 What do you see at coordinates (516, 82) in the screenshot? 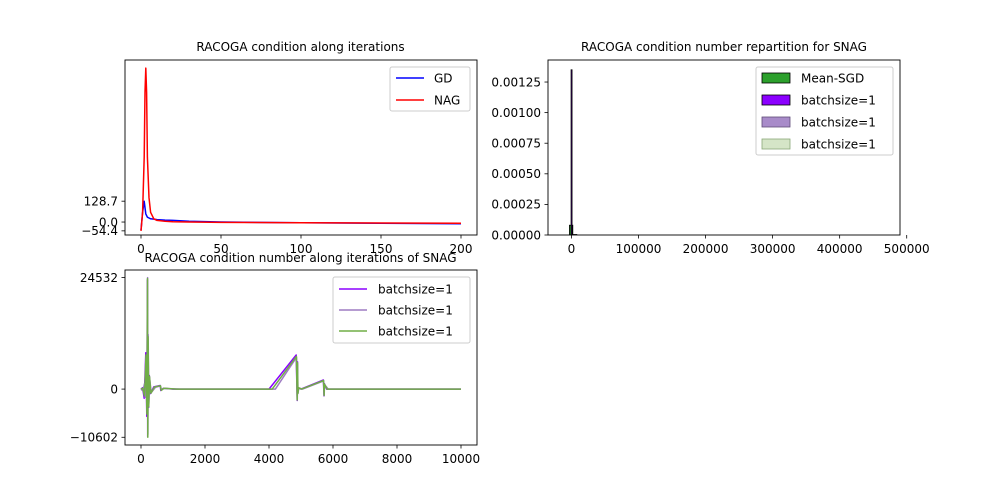
I see `y-tick-label: 0.00125` at bounding box center [516, 82].